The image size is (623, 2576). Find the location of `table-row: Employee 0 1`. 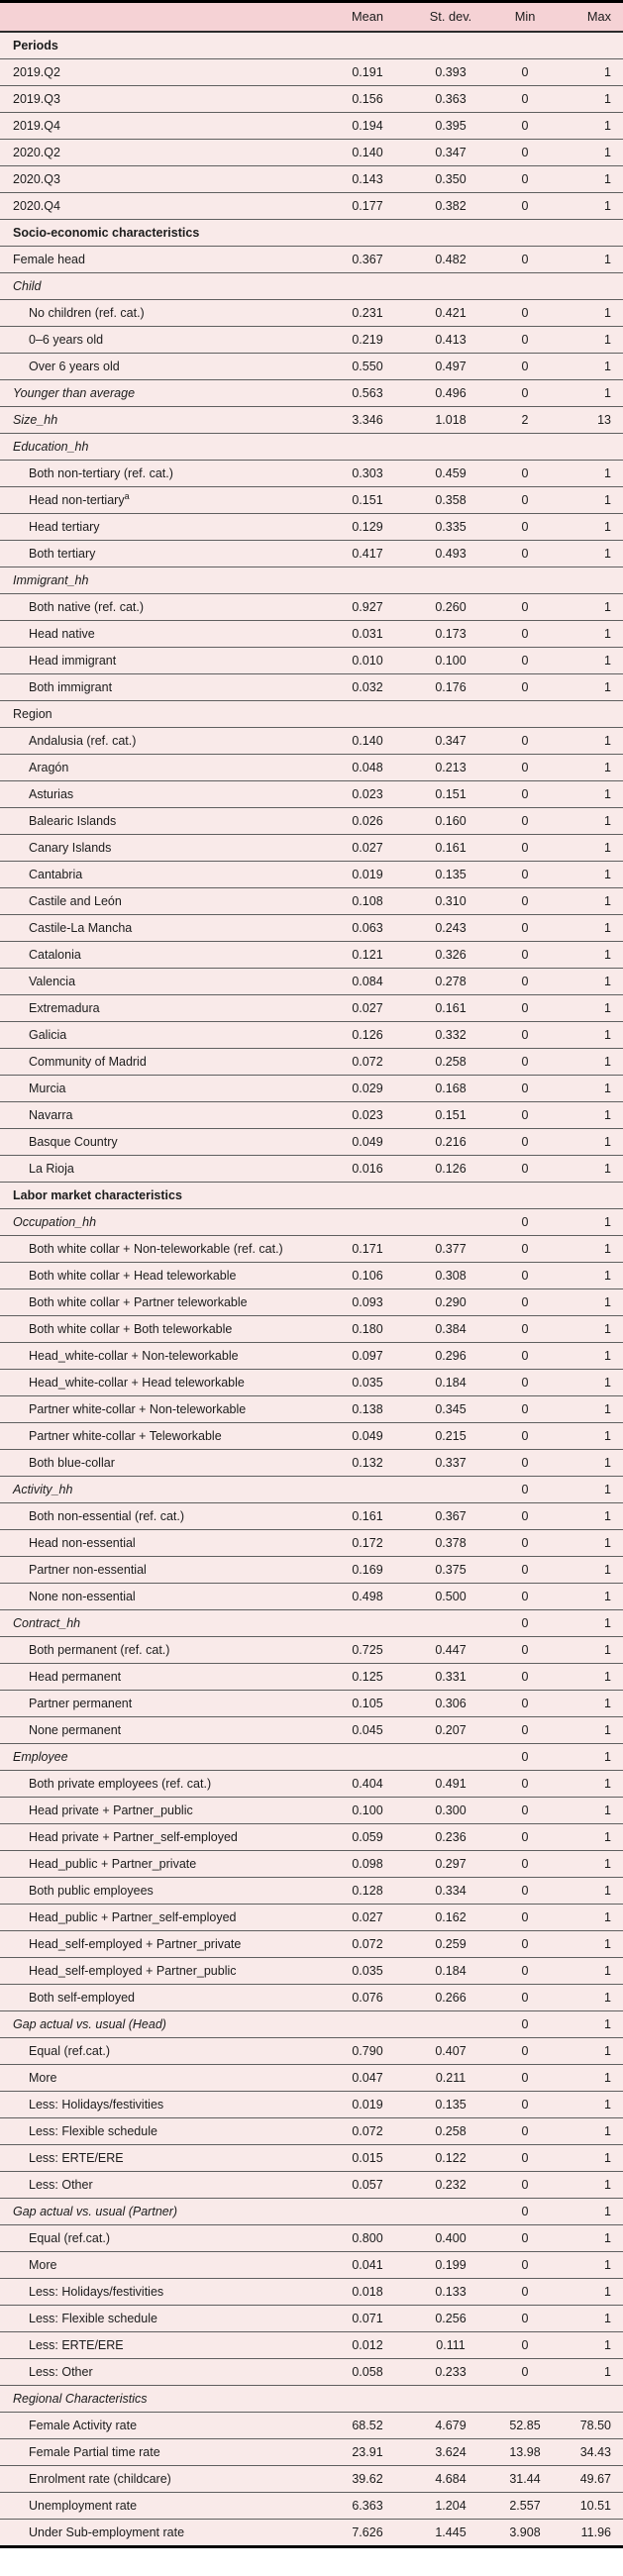

table-row: Employee 0 1 is located at coordinates (311, 1757).